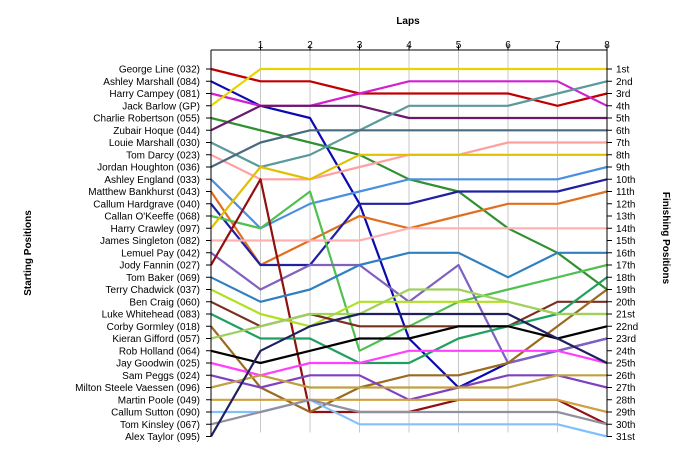 This screenshot has width=700, height=465. I want to click on finish-label: 13th, so click(625, 217).